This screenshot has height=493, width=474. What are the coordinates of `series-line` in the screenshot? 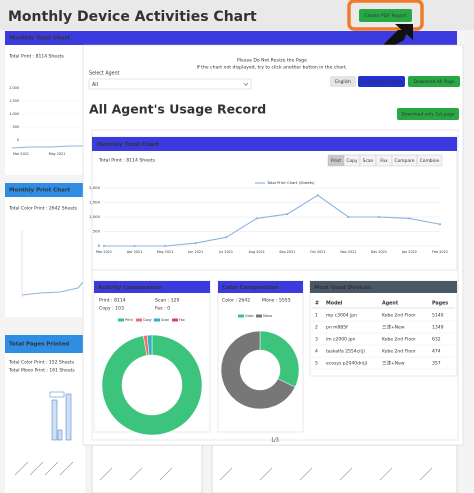 It's located at (272, 220).